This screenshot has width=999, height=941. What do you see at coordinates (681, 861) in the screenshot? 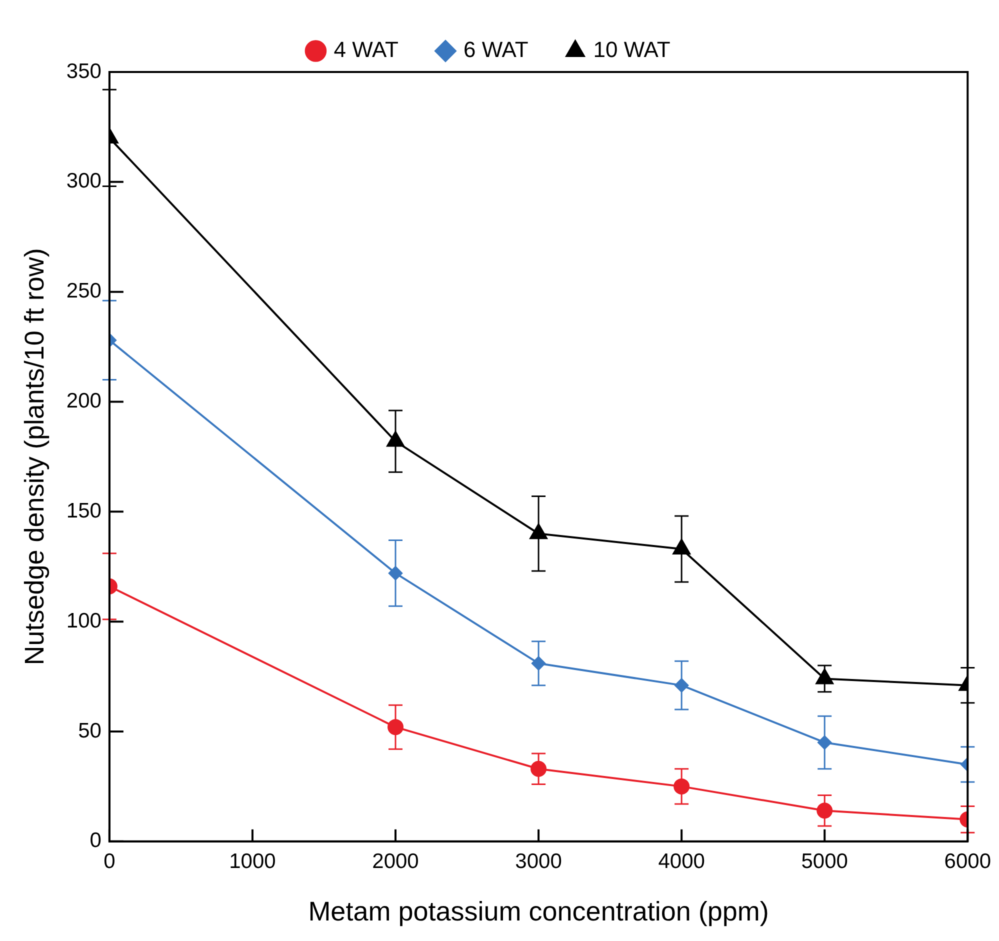
I see `x-tick-label: 4000` at bounding box center [681, 861].